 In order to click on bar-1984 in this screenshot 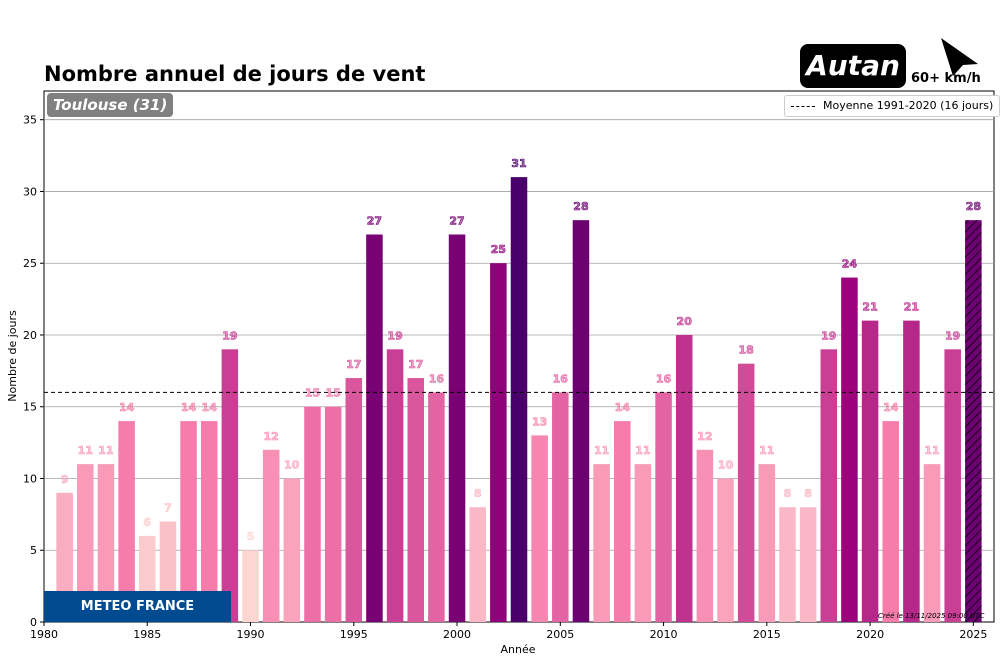, I will do `click(126, 521)`.